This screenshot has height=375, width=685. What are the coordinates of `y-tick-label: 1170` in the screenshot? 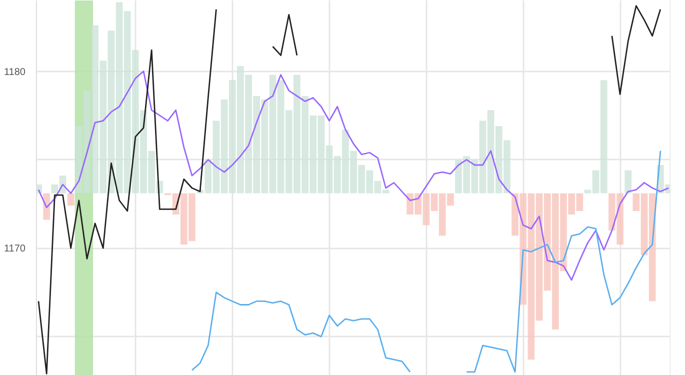 It's located at (15, 249).